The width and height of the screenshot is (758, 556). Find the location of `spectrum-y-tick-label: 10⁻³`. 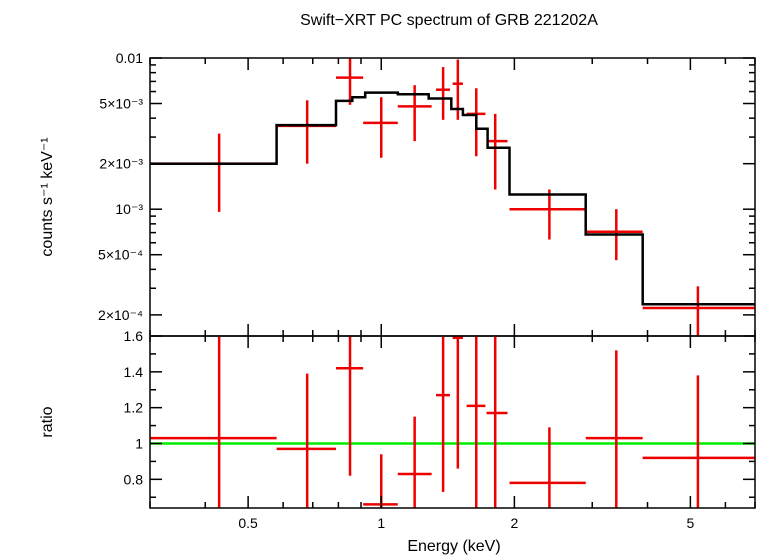

spectrum-y-tick-label: 10⁻³ is located at coordinates (129, 209).